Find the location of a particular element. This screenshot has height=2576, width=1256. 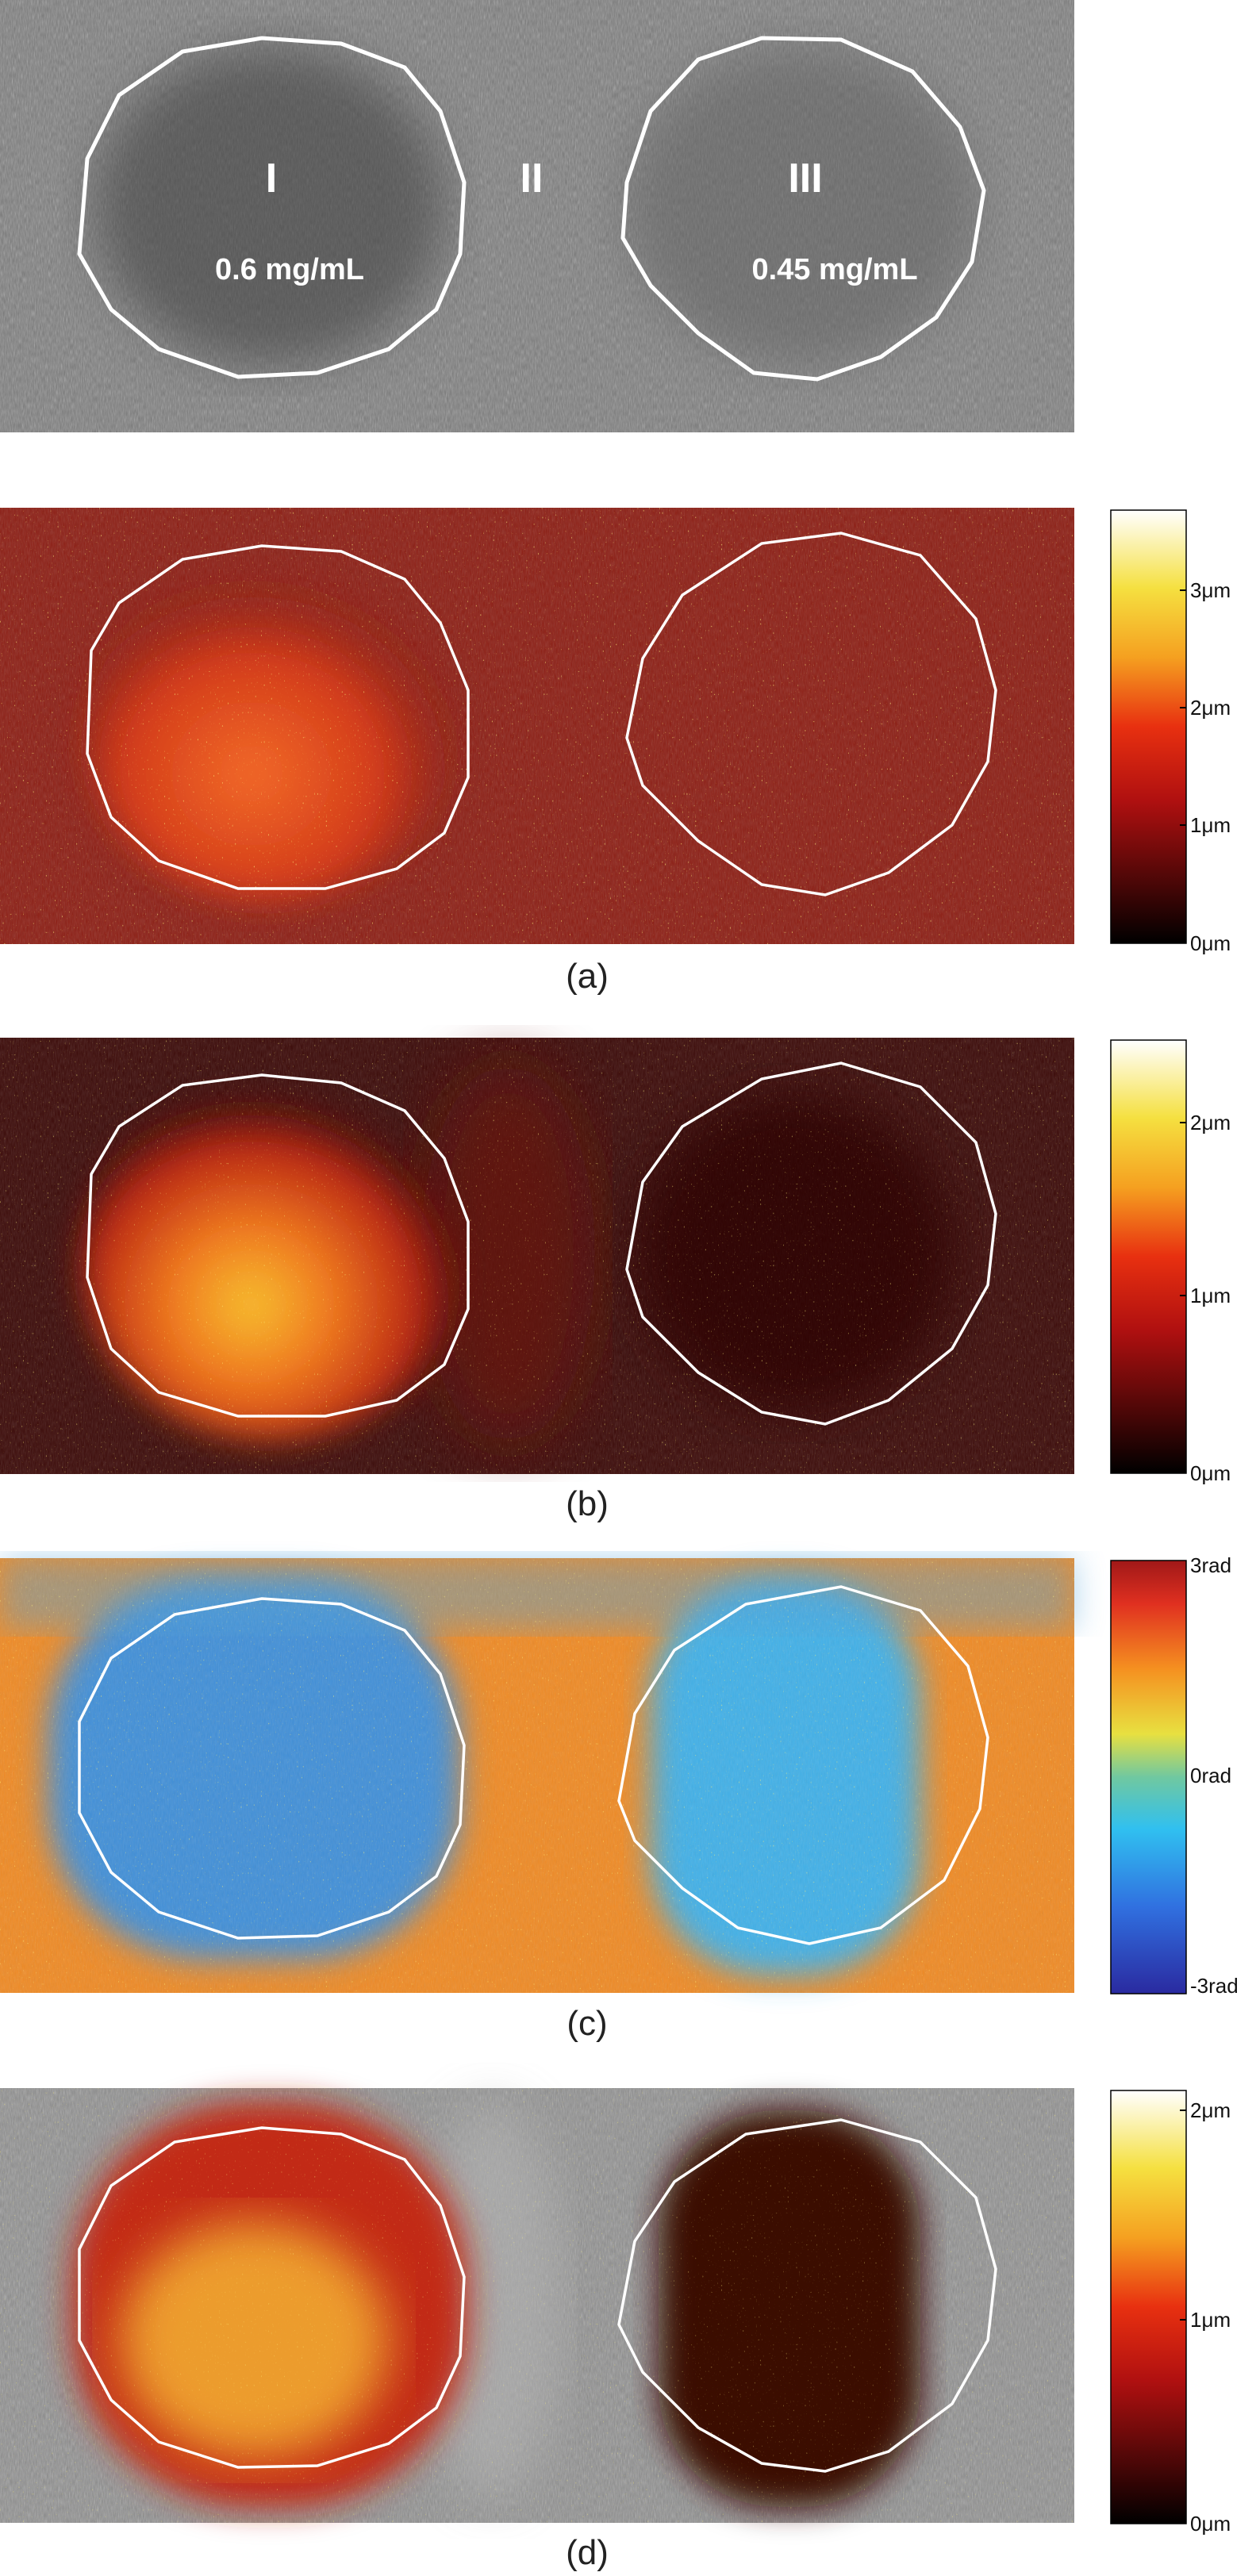

outline-c-left is located at coordinates (272, 1768).